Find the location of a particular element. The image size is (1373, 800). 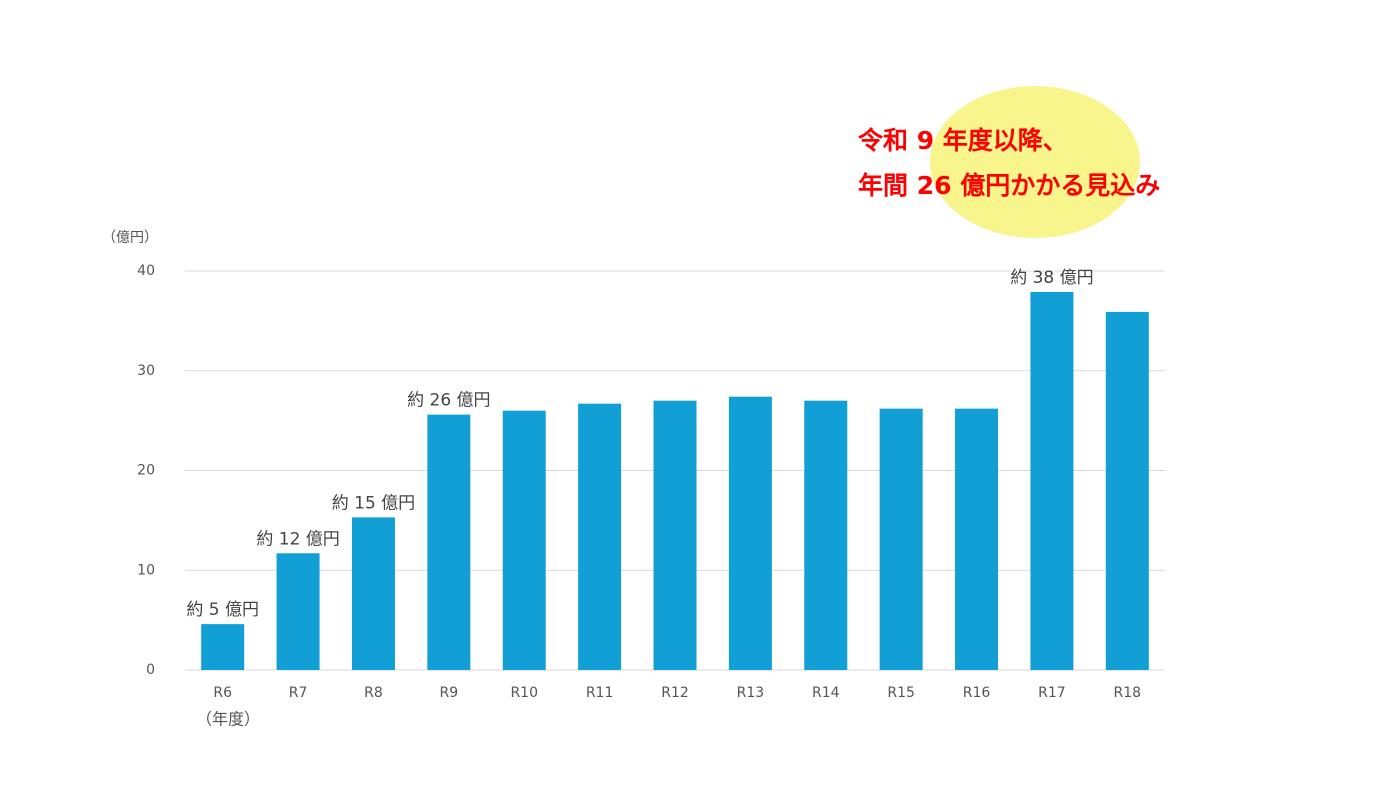

data-label: 約 5 億円 is located at coordinates (222, 610).